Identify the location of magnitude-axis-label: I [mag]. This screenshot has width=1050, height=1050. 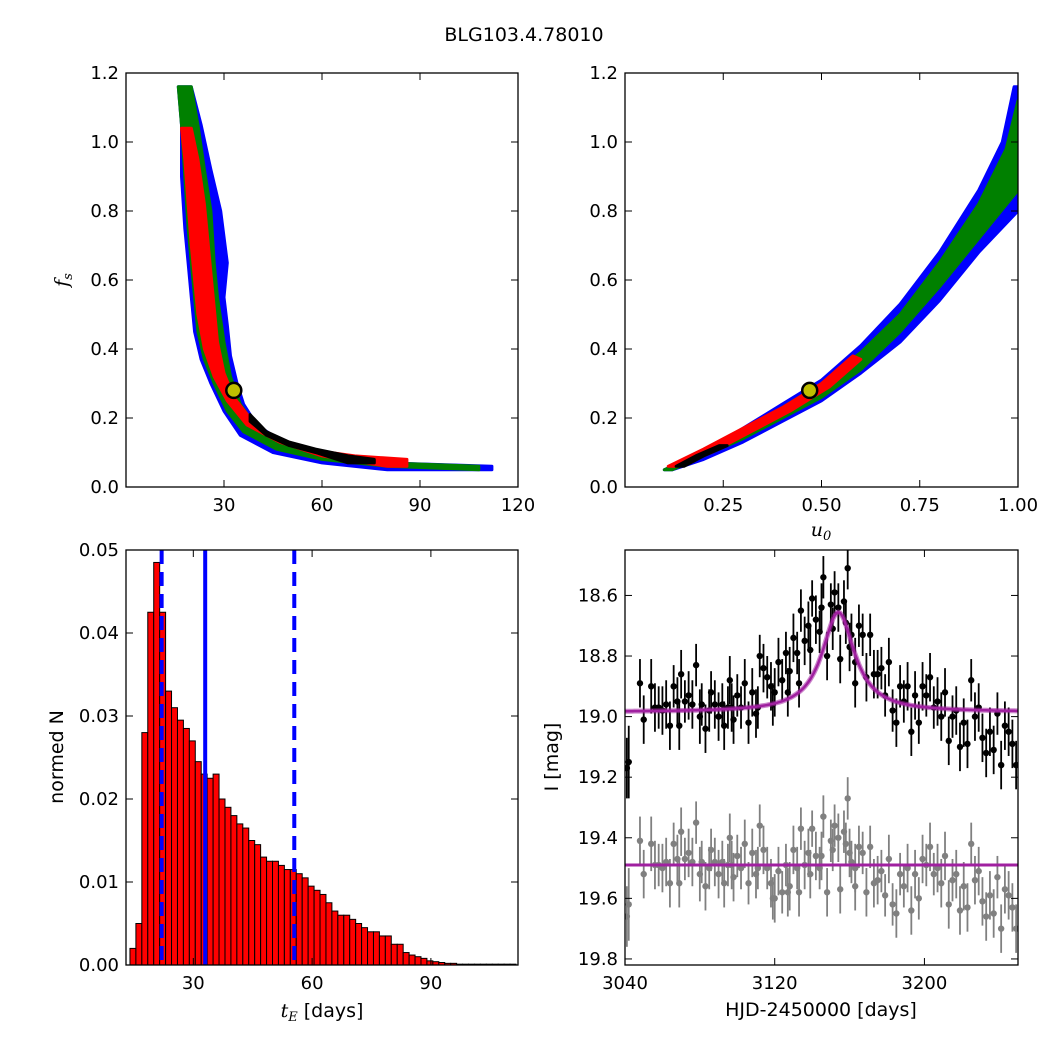
(552, 757).